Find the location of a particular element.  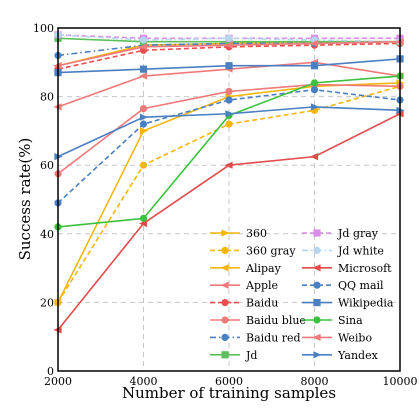

legend-item-baidu-blue: Baidu blue is located at coordinates (258, 320).